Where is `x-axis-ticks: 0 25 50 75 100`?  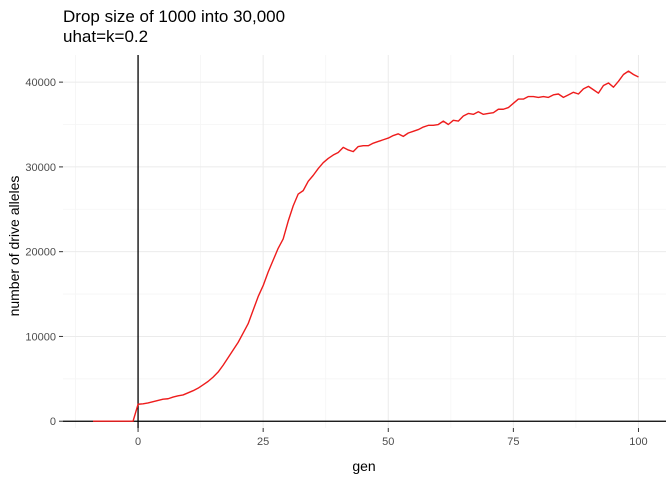
x-axis-ticks: 0 25 50 75 100 is located at coordinates (391, 438).